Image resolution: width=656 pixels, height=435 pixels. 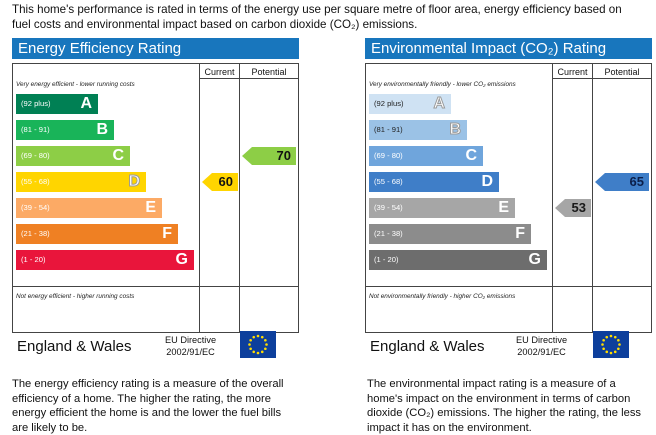 I want to click on panel-title: Energy Efficiency Rating, so click(x=155, y=48).